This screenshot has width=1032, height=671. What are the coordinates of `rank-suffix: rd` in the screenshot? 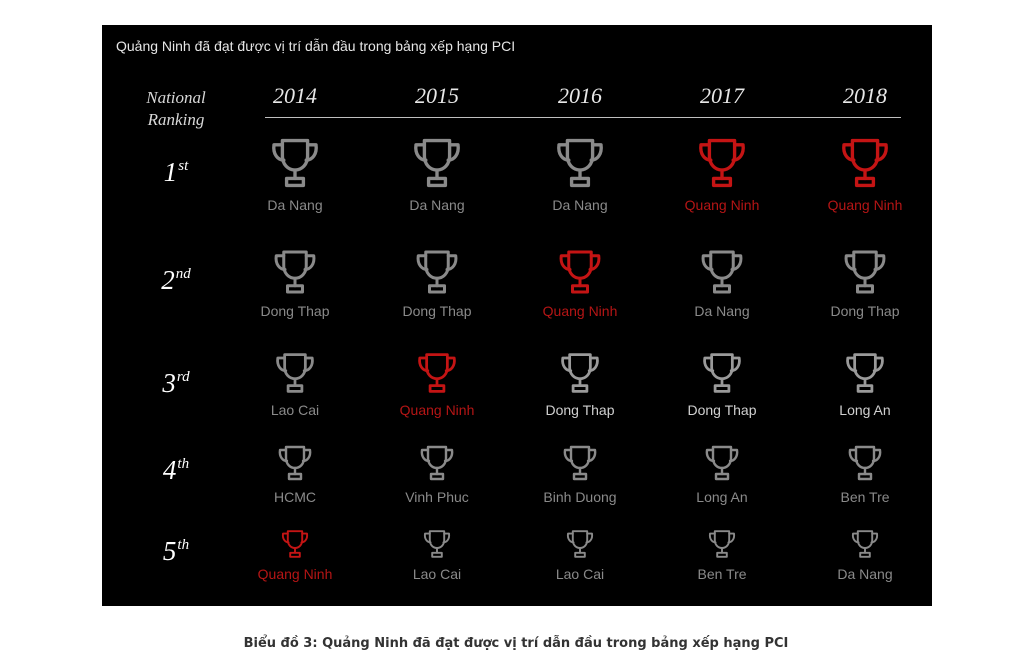 It's located at (183, 377).